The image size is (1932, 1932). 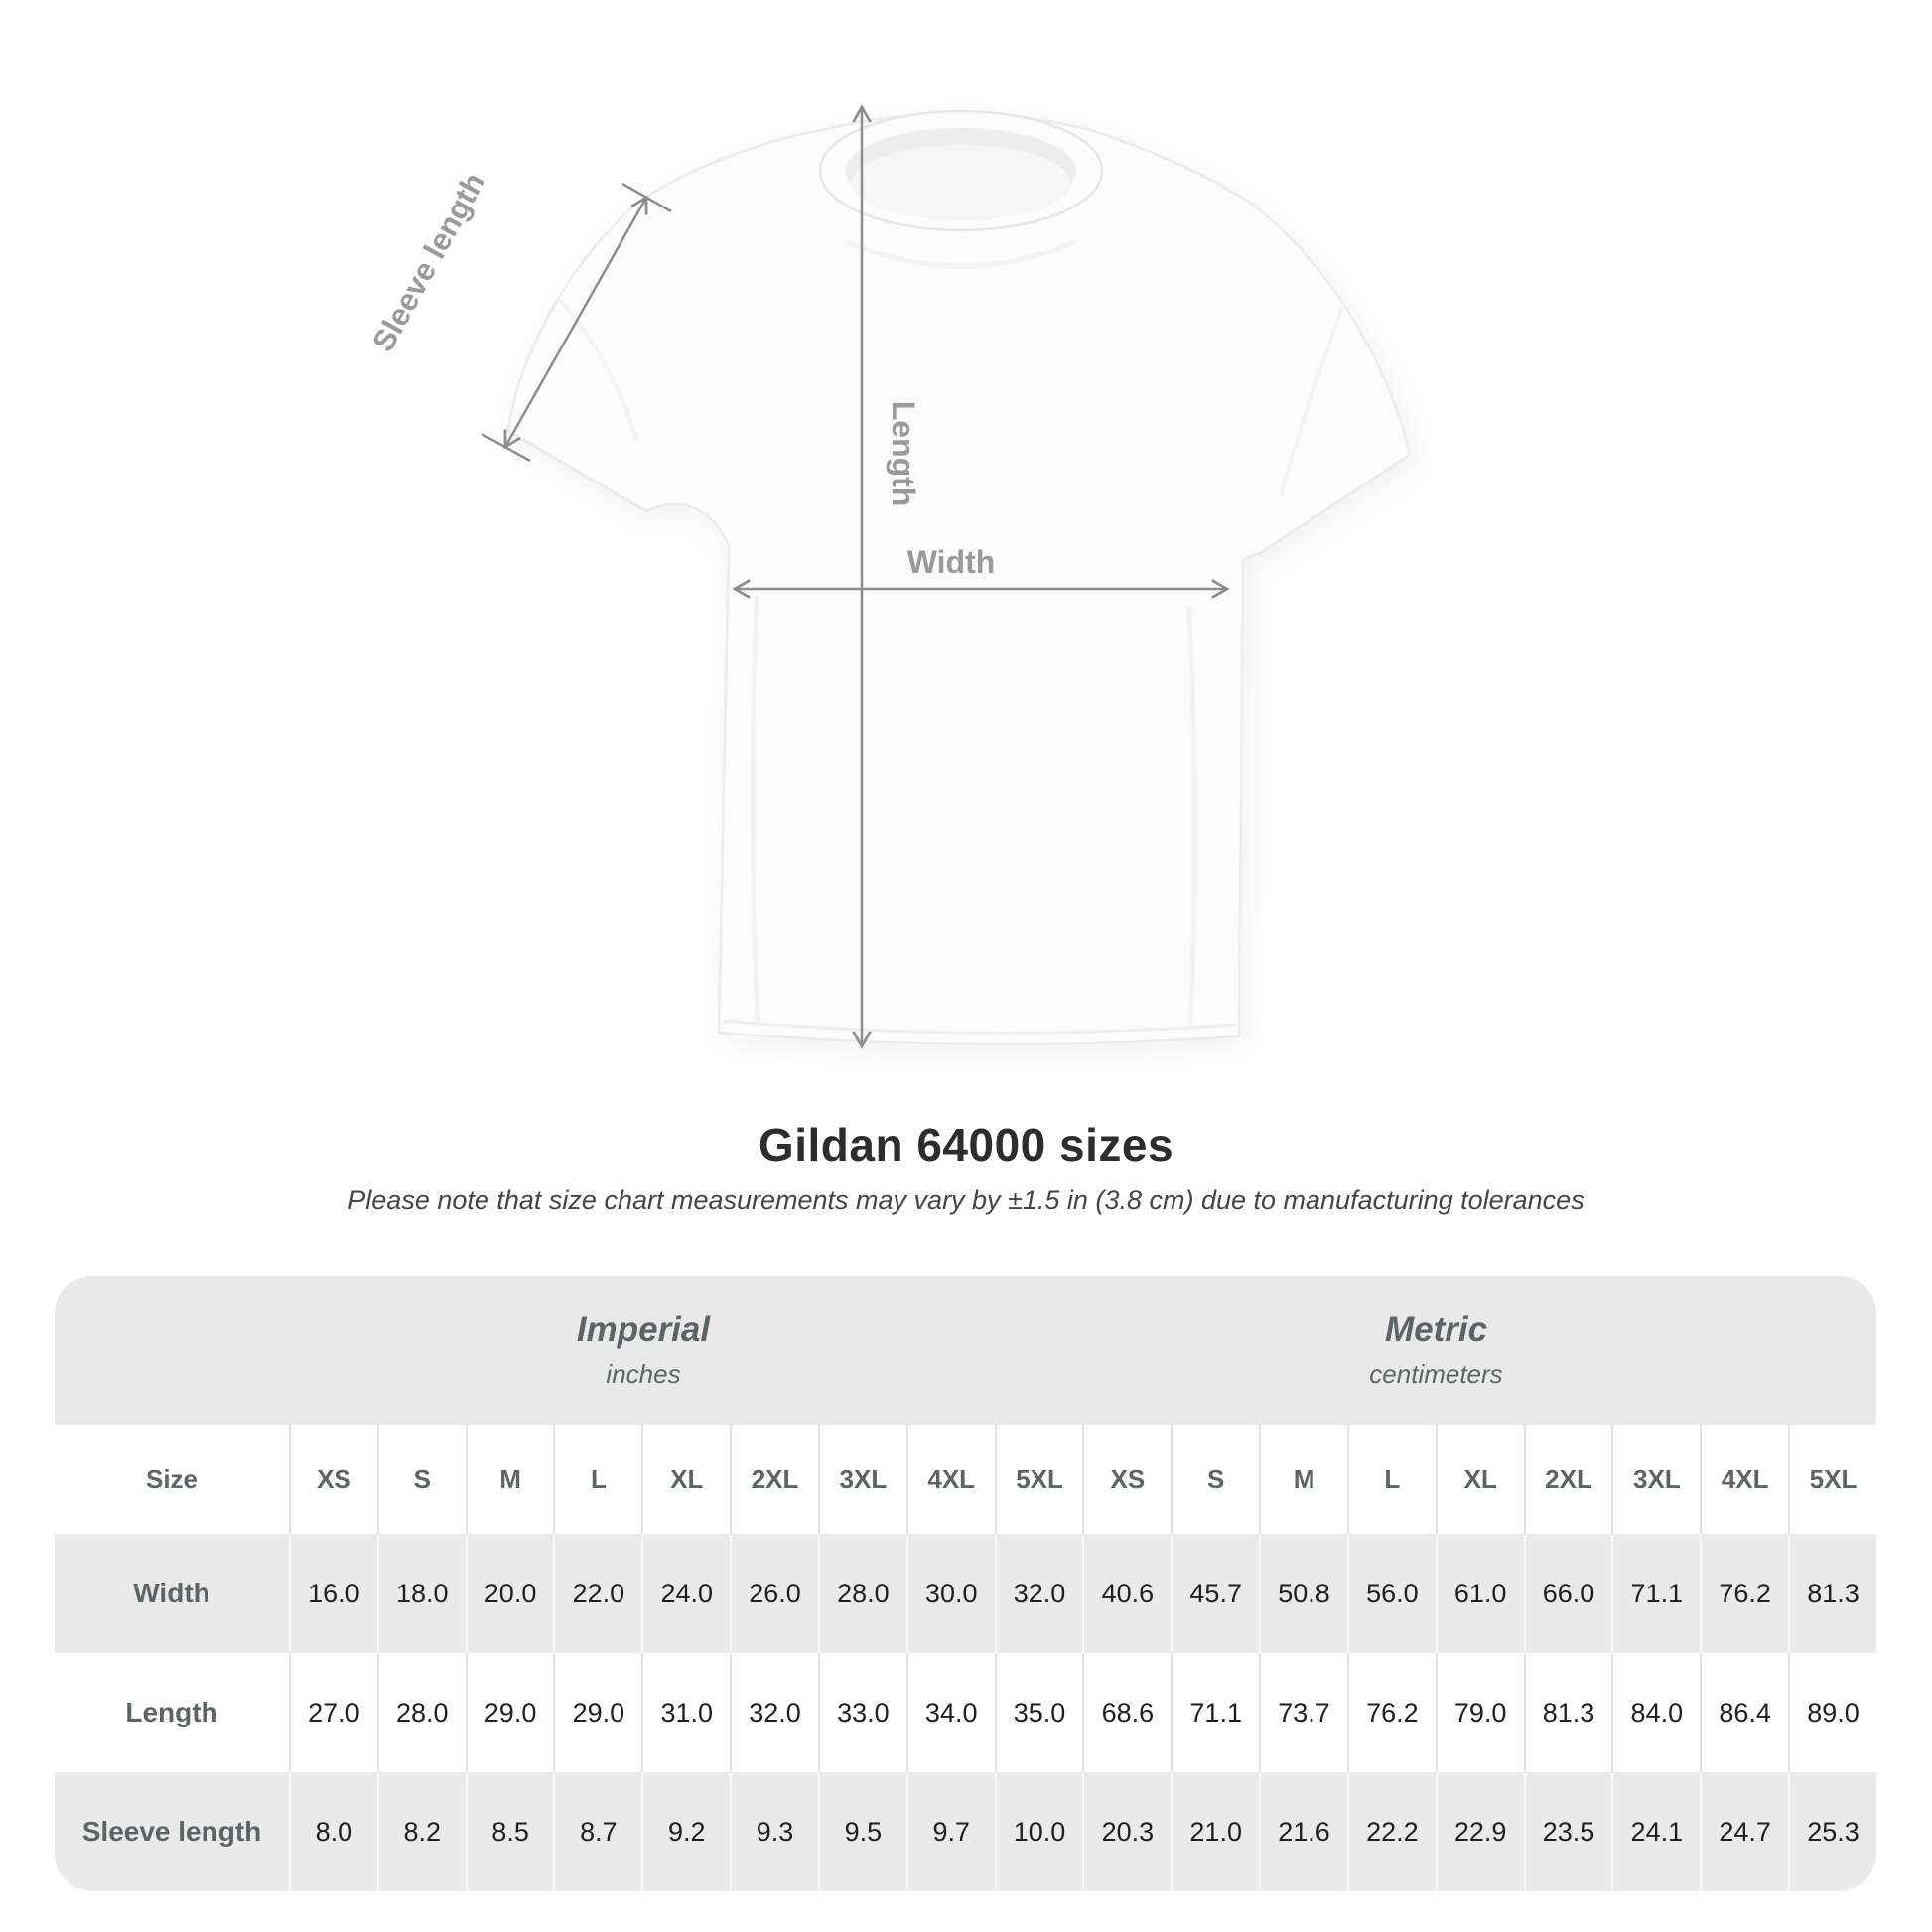 I want to click on table-cell: 20.3, so click(x=1127, y=1831).